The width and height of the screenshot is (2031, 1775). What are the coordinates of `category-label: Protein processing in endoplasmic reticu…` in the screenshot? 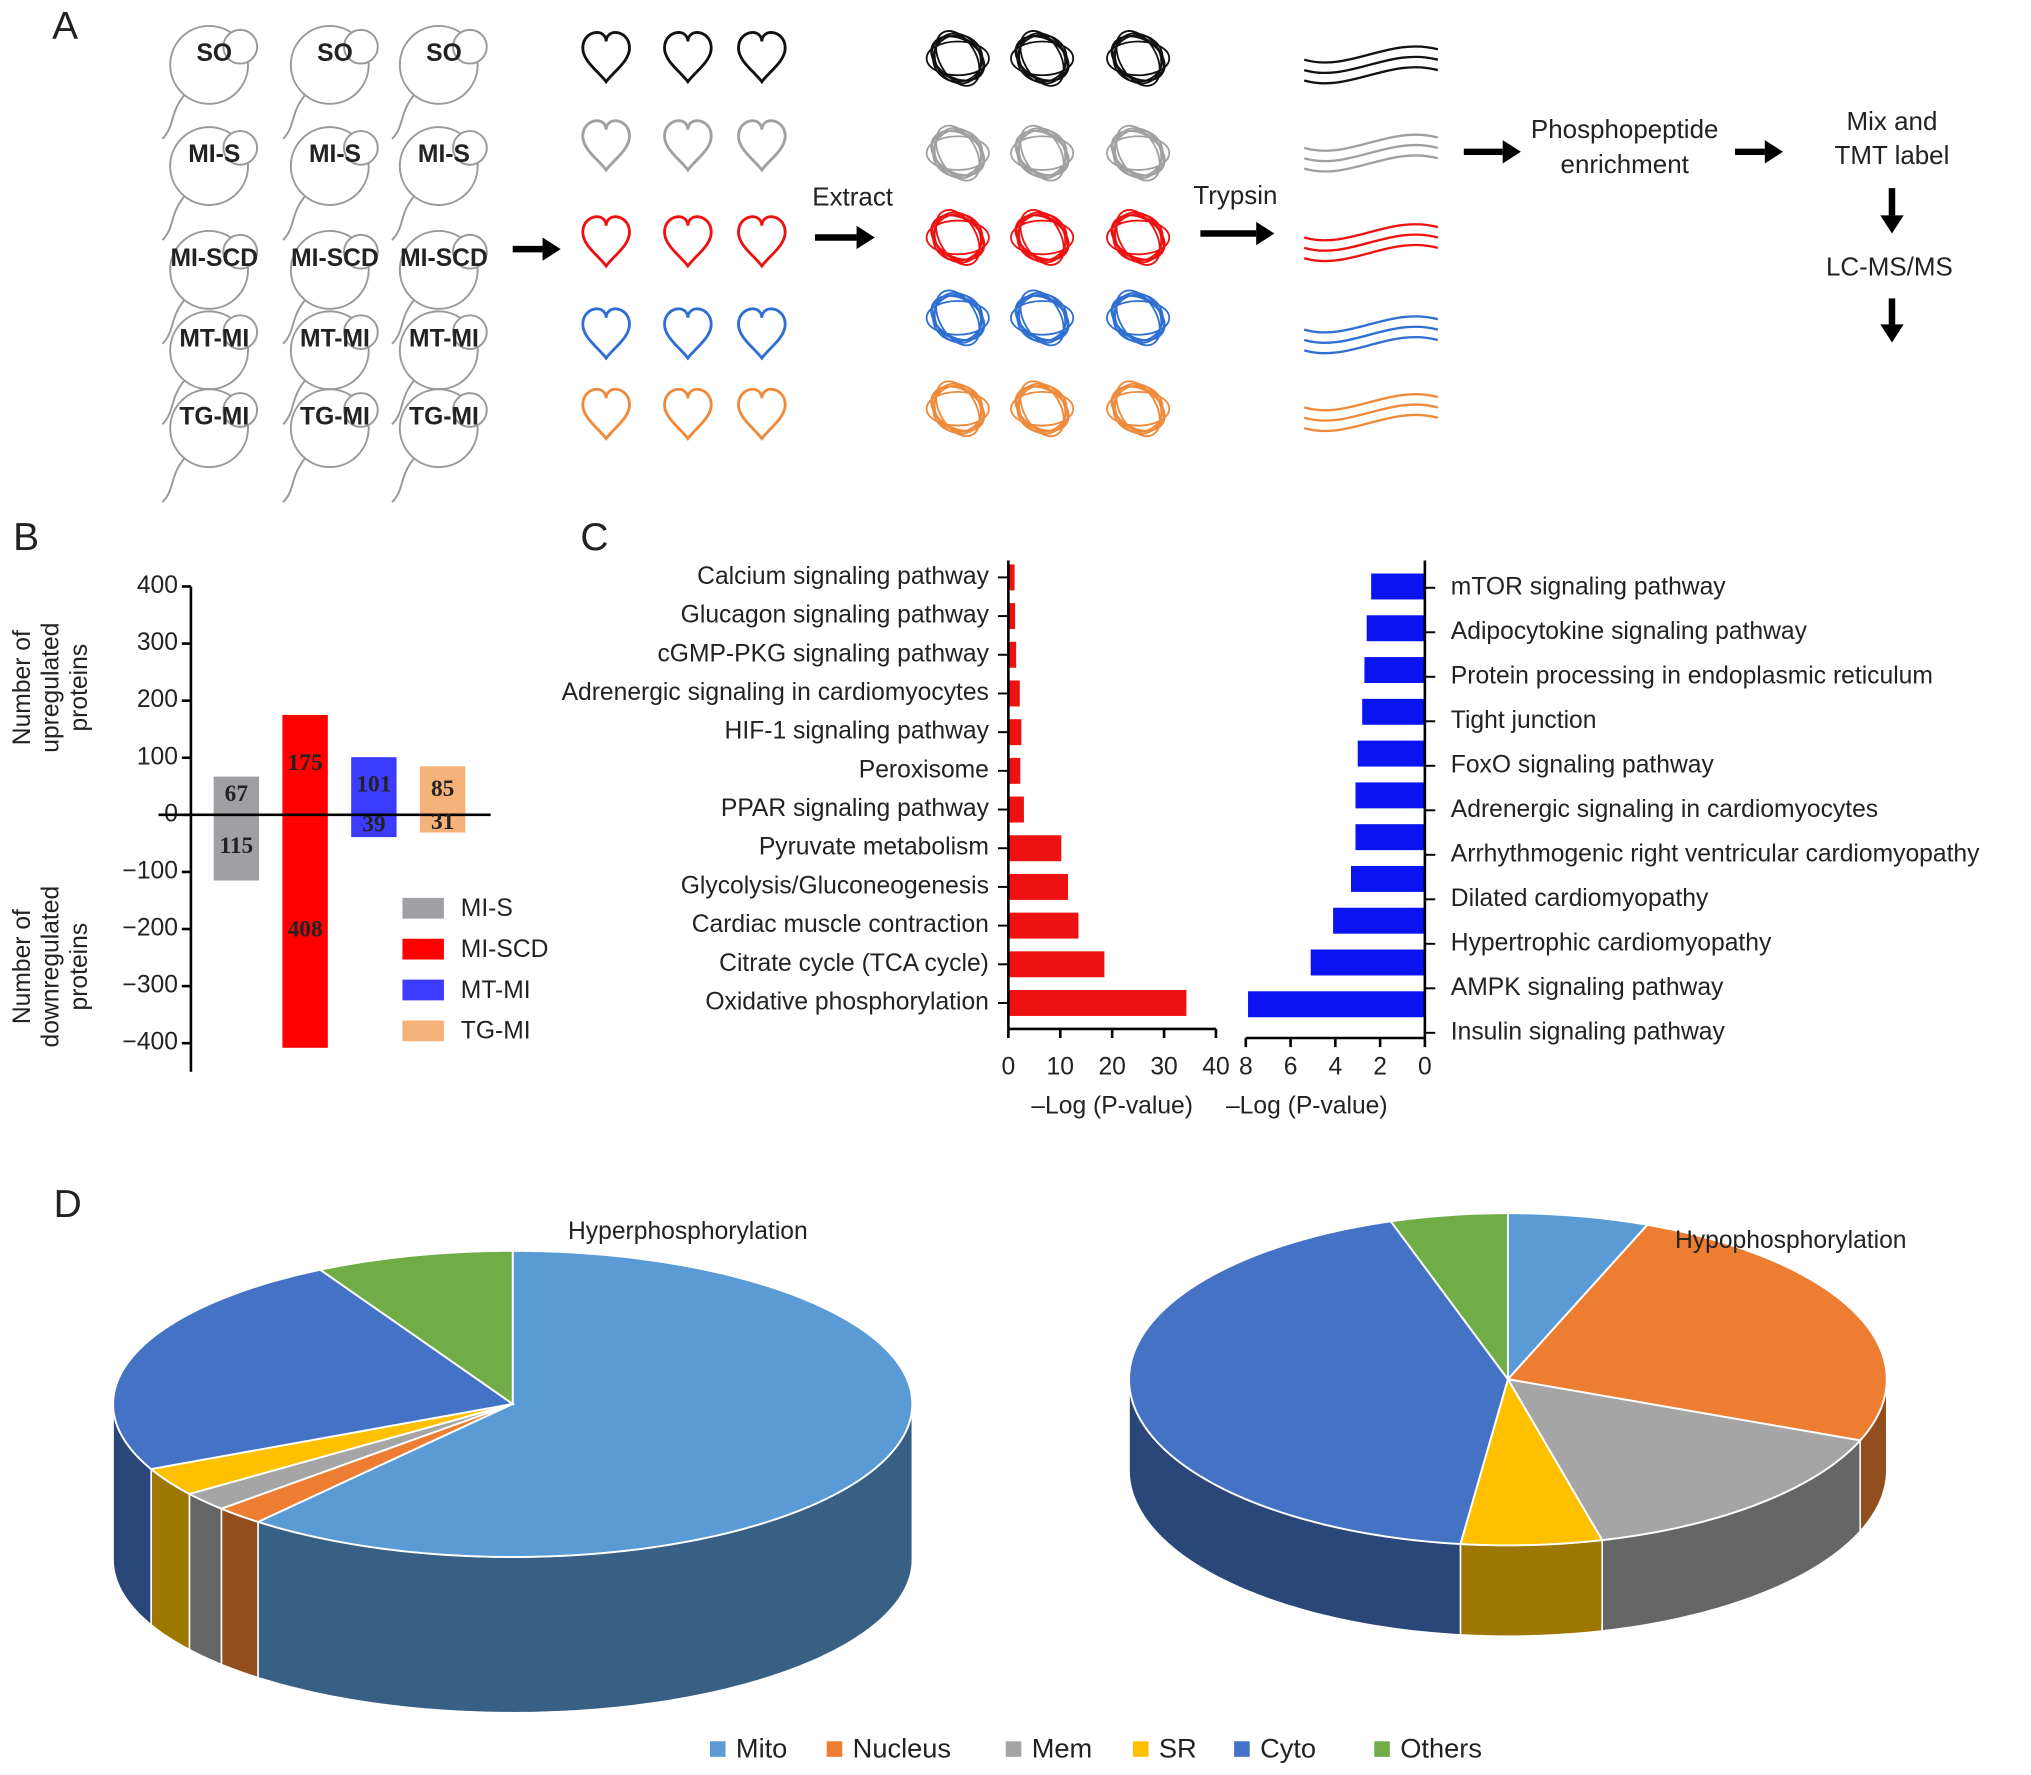 It's located at (1692, 675).